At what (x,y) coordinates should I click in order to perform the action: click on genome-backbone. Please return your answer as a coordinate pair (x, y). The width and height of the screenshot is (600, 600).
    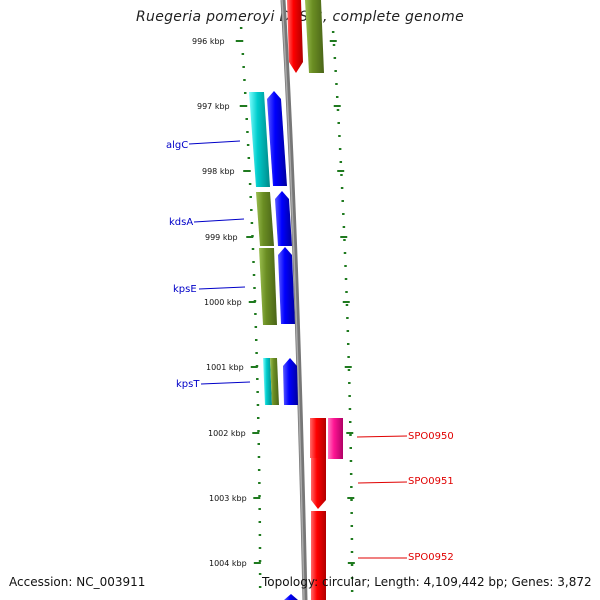
    Looking at the image, I should click on (294, 300).